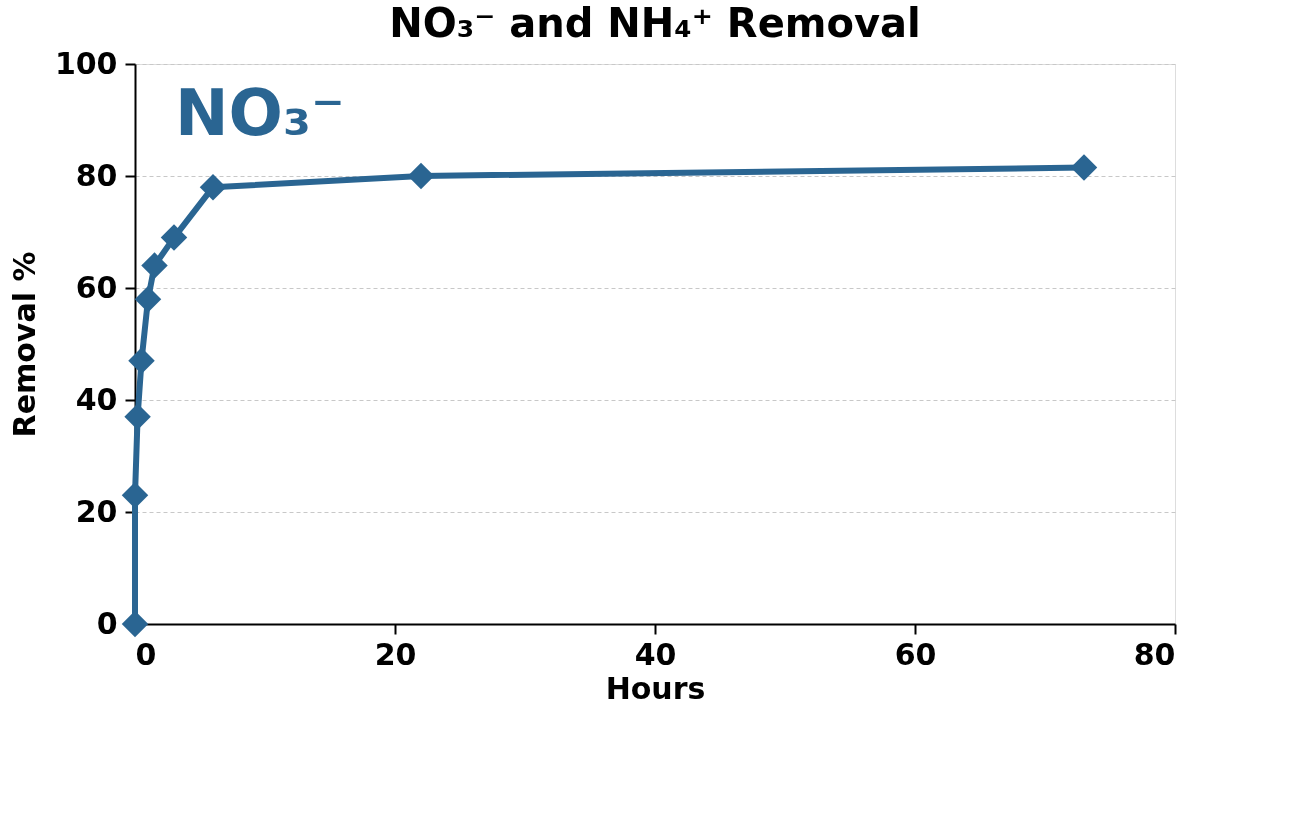 Image resolution: width=1311 pixels, height=830 pixels. What do you see at coordinates (96, 399) in the screenshot?
I see `y-tick-label: 40` at bounding box center [96, 399].